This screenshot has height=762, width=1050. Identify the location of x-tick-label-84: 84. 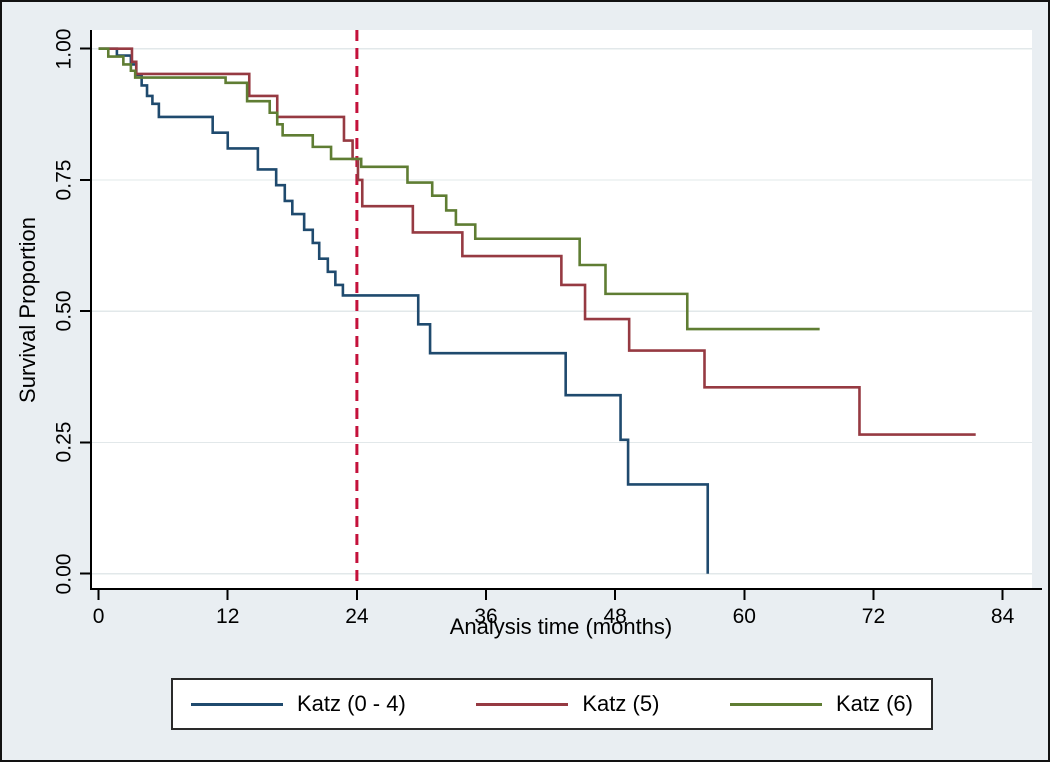
(1002, 616).